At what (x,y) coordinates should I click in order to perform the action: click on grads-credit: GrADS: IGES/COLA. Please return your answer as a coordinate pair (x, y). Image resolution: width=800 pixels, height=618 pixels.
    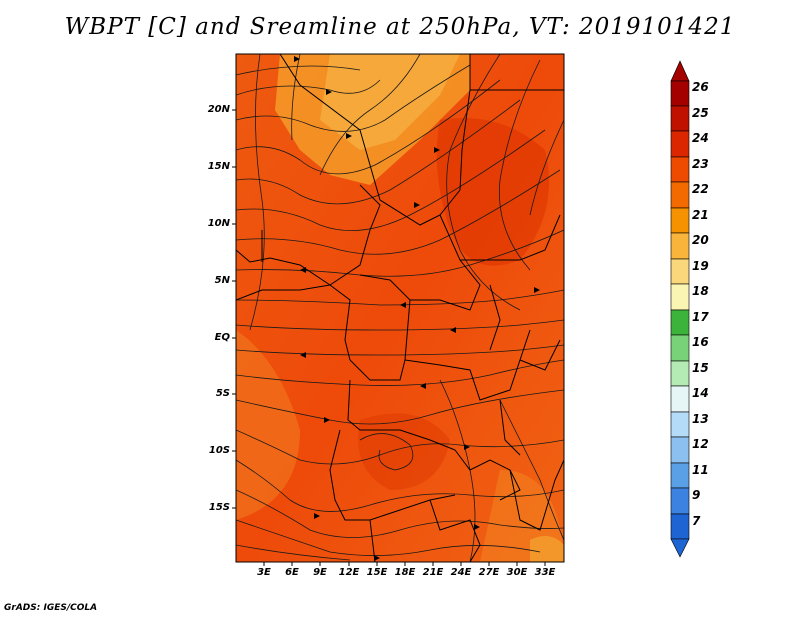
    Looking at the image, I should click on (51, 608).